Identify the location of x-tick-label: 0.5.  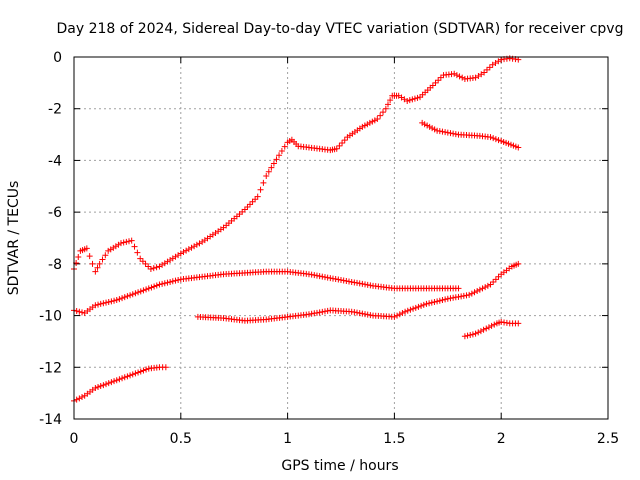
(181, 439).